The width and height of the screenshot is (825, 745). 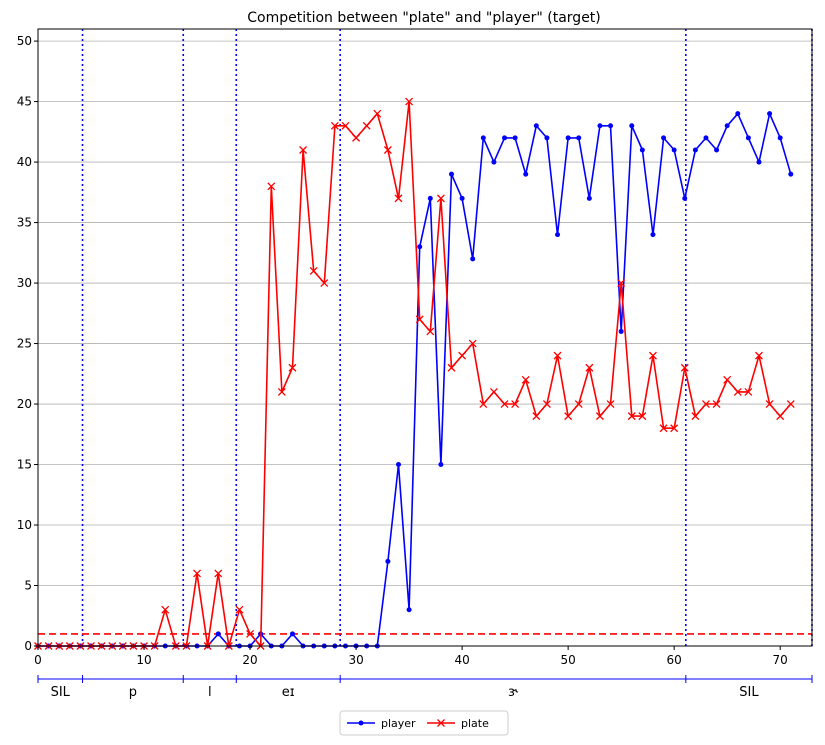 I want to click on phone-label: eɪ, so click(x=288, y=692).